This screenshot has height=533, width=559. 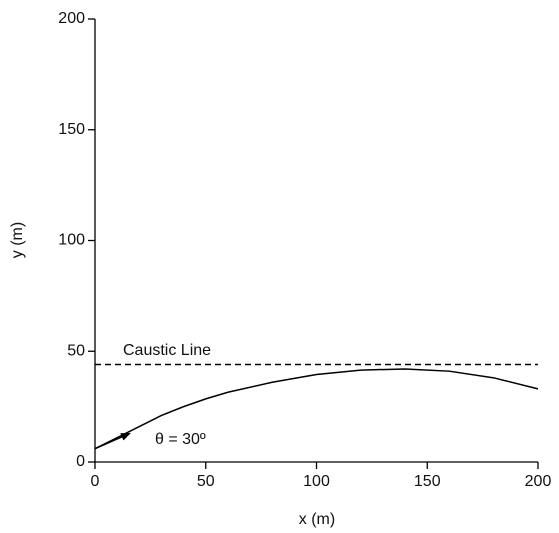 What do you see at coordinates (538, 481) in the screenshot?
I see `x-tick-label: 200` at bounding box center [538, 481].